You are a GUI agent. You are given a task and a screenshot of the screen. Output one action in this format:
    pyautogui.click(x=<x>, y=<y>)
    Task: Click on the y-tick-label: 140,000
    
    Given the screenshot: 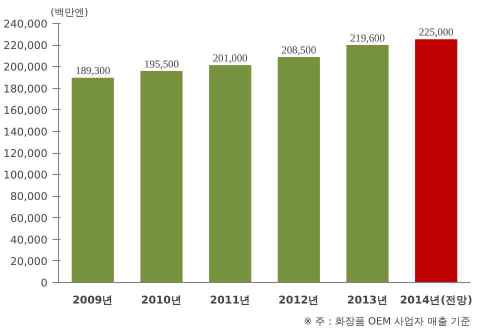 What is the action you would take?
    pyautogui.click(x=25, y=131)
    